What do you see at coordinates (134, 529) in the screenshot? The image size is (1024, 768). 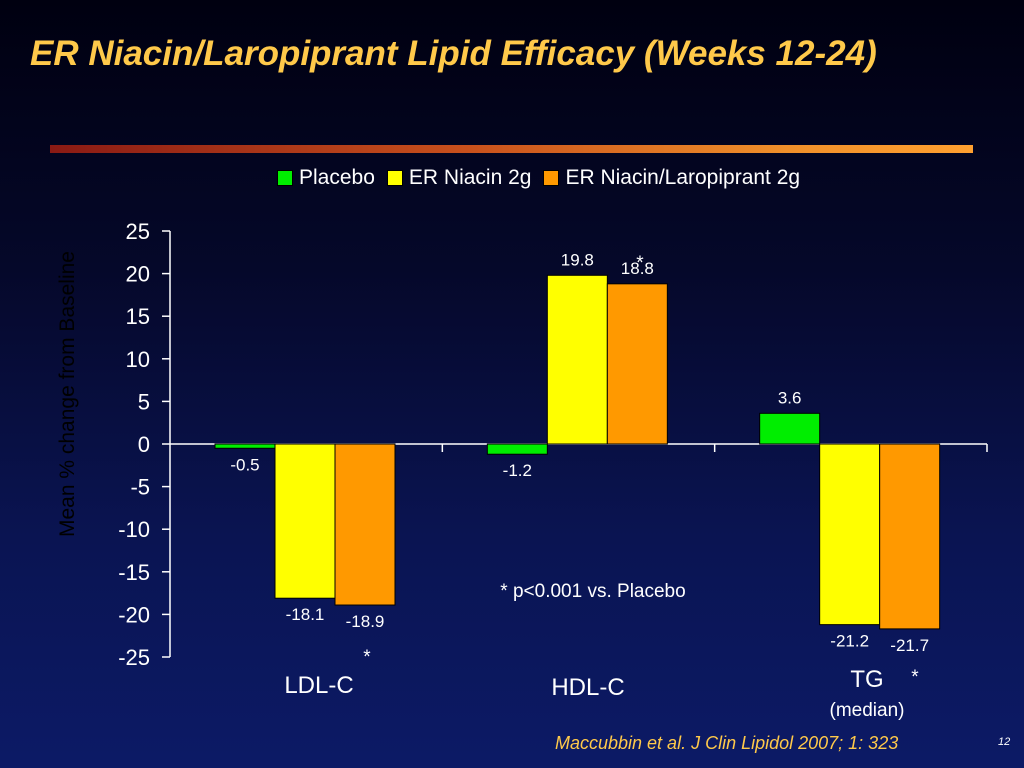 I see `y-tick-label: -10` at bounding box center [134, 529].